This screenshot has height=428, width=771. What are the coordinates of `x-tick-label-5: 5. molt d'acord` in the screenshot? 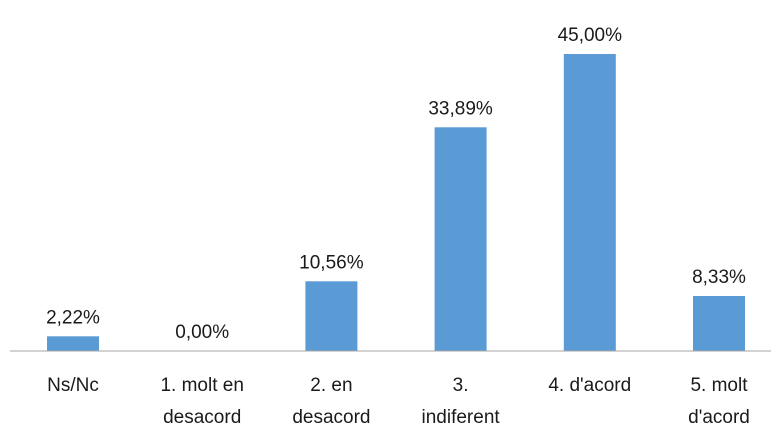 It's located at (719, 401).